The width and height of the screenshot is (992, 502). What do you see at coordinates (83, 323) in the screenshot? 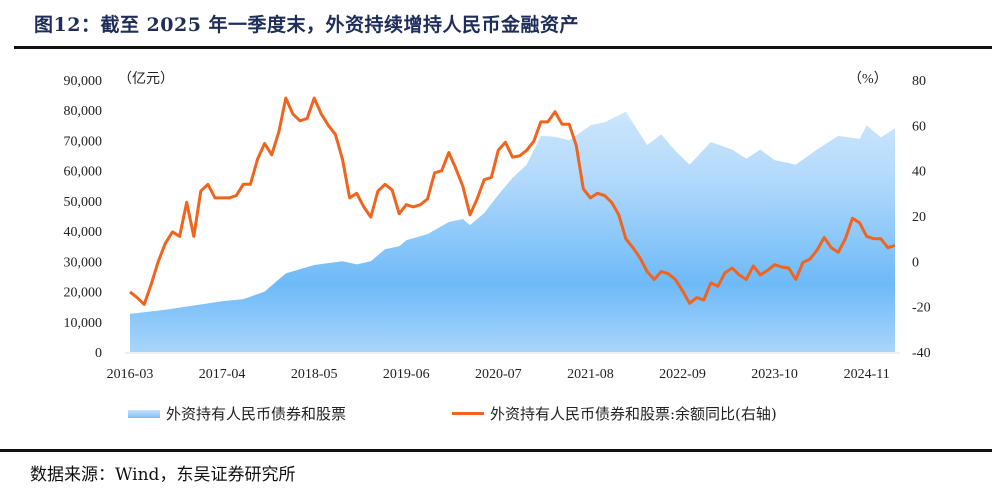
I see `left-tick-label: 10,000` at bounding box center [83, 323].